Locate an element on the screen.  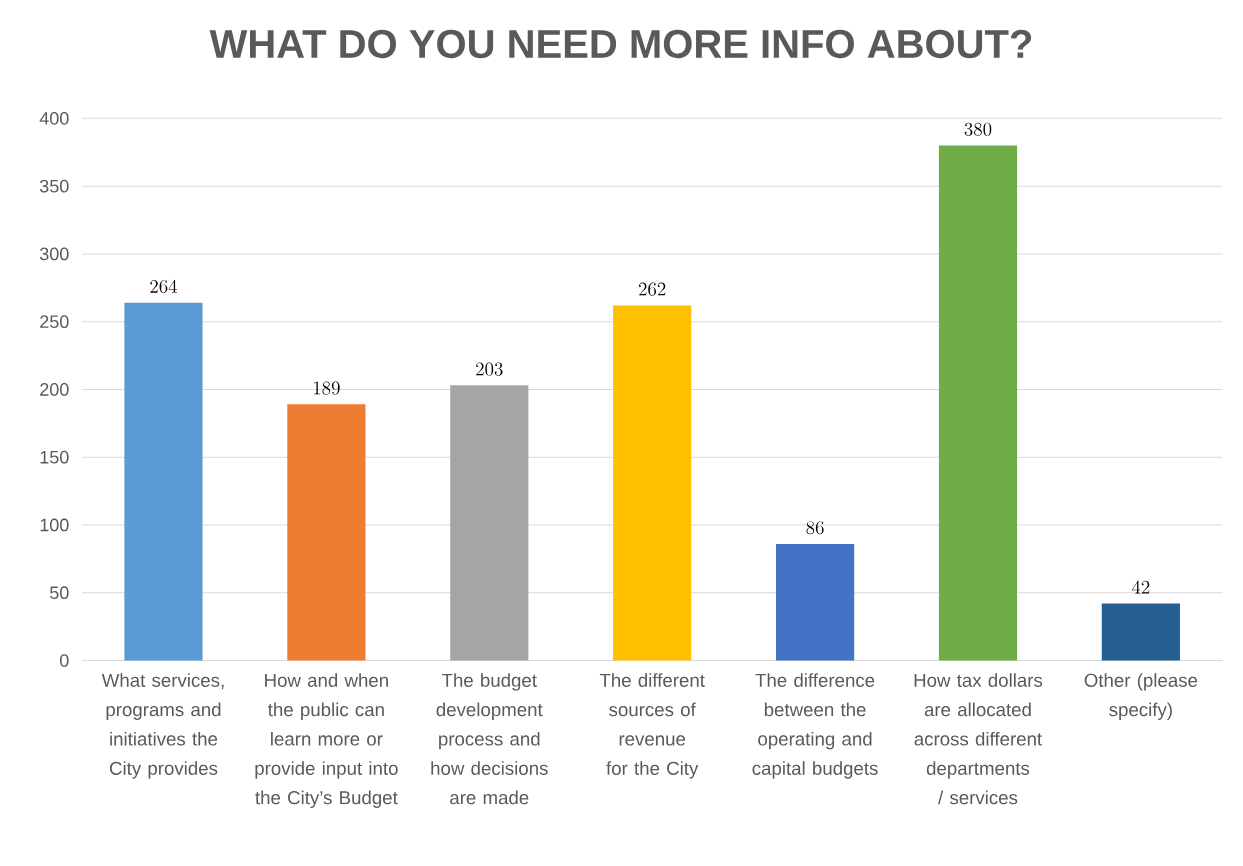
y-tick-label: 300 is located at coordinates (54, 254).